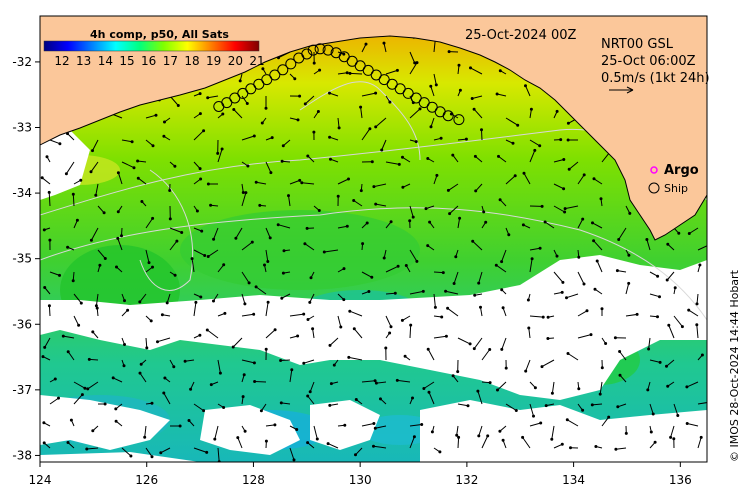 The image size is (750, 496). What do you see at coordinates (105, 61) in the screenshot?
I see `colorbar-tick-label: 14` at bounding box center [105, 61].